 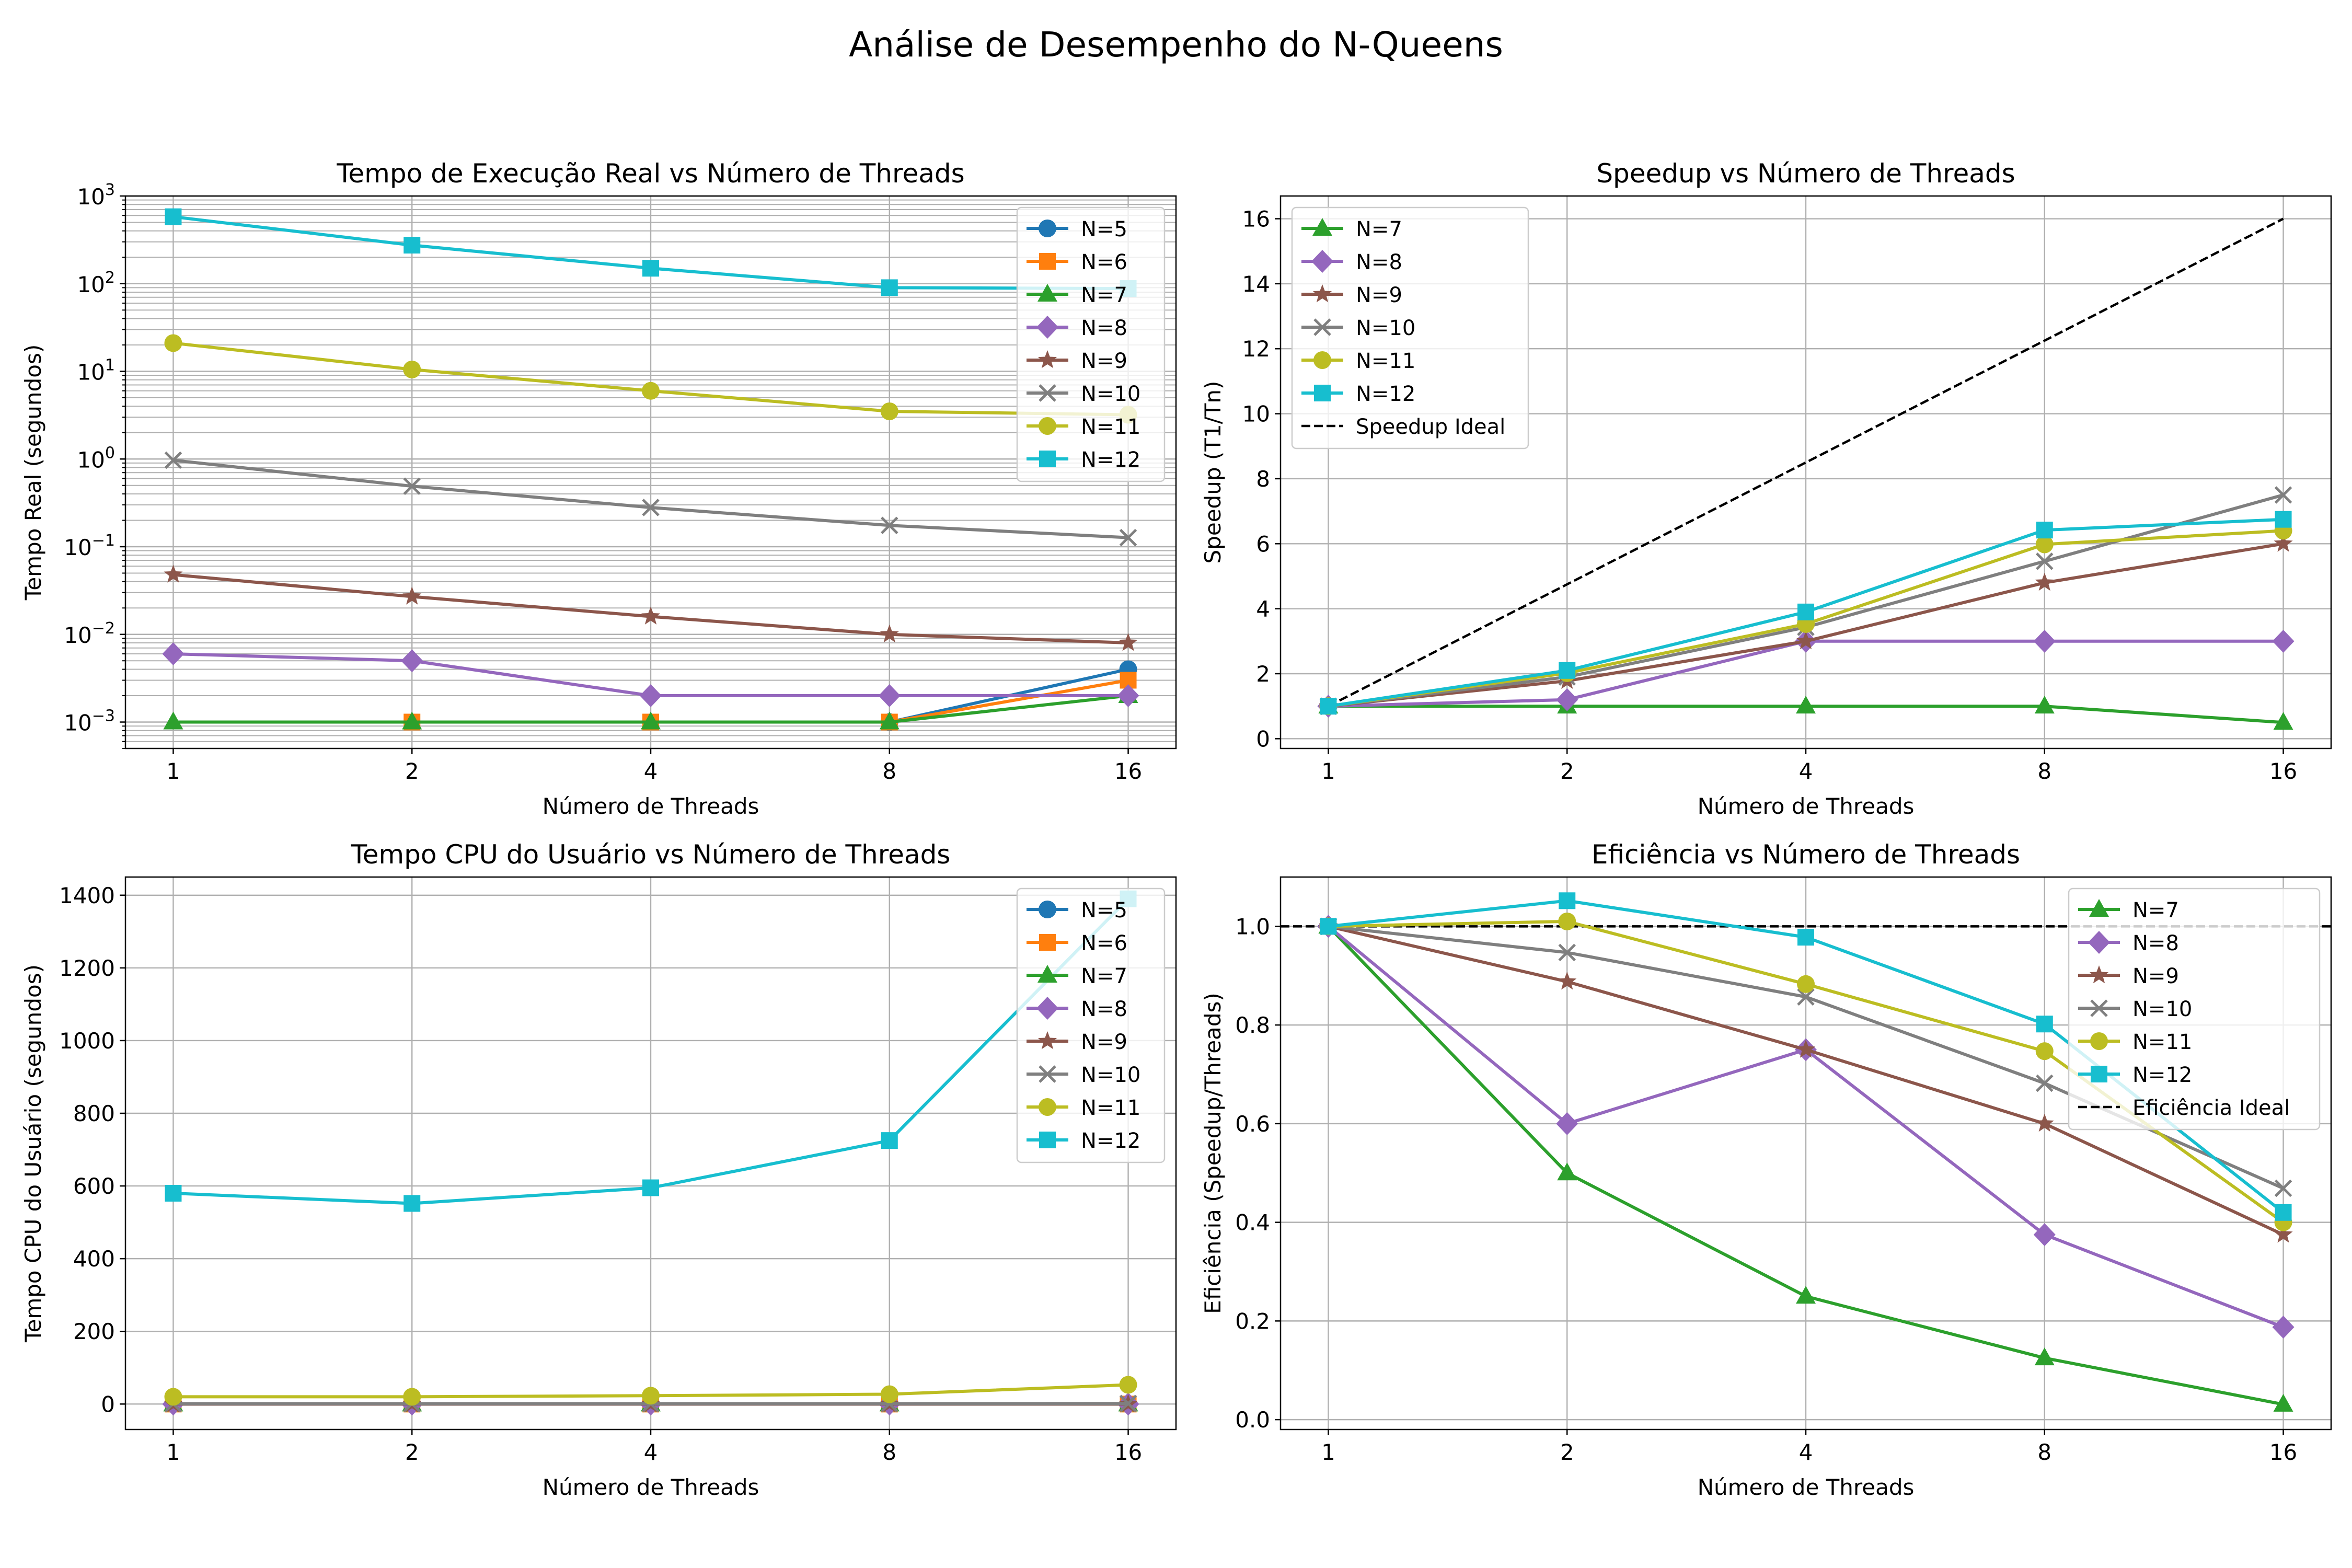 What do you see at coordinates (1252, 1223) in the screenshot?
I see `y-tick-label: 0.4` at bounding box center [1252, 1223].